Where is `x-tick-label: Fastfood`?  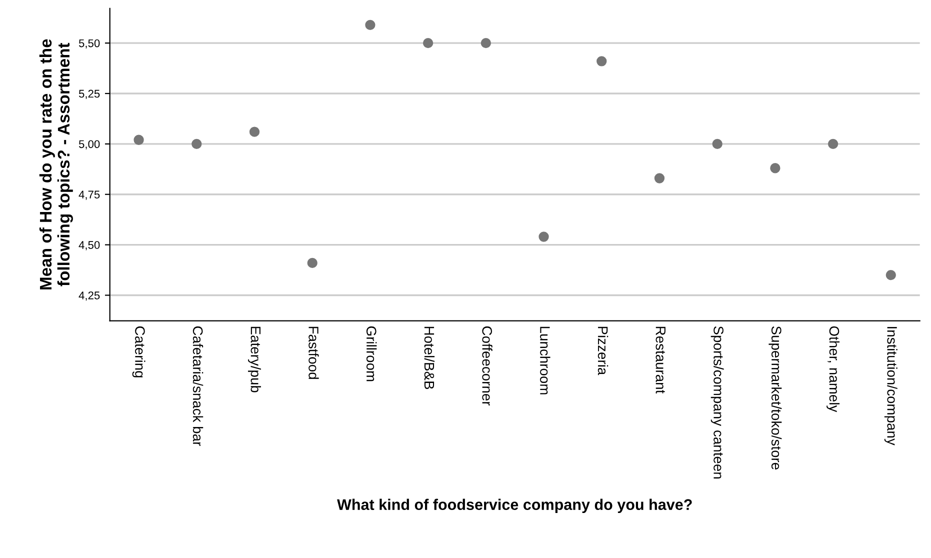 x-tick-label: Fastfood is located at coordinates (313, 352).